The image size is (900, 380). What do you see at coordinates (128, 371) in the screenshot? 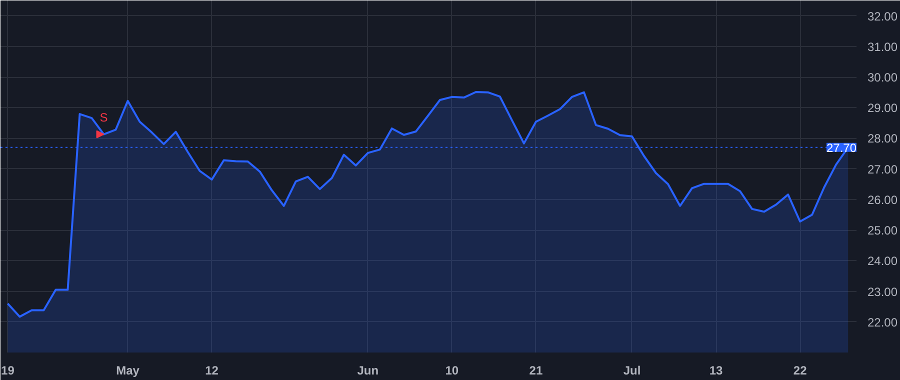
I see `x-tick-label: May` at bounding box center [128, 371].